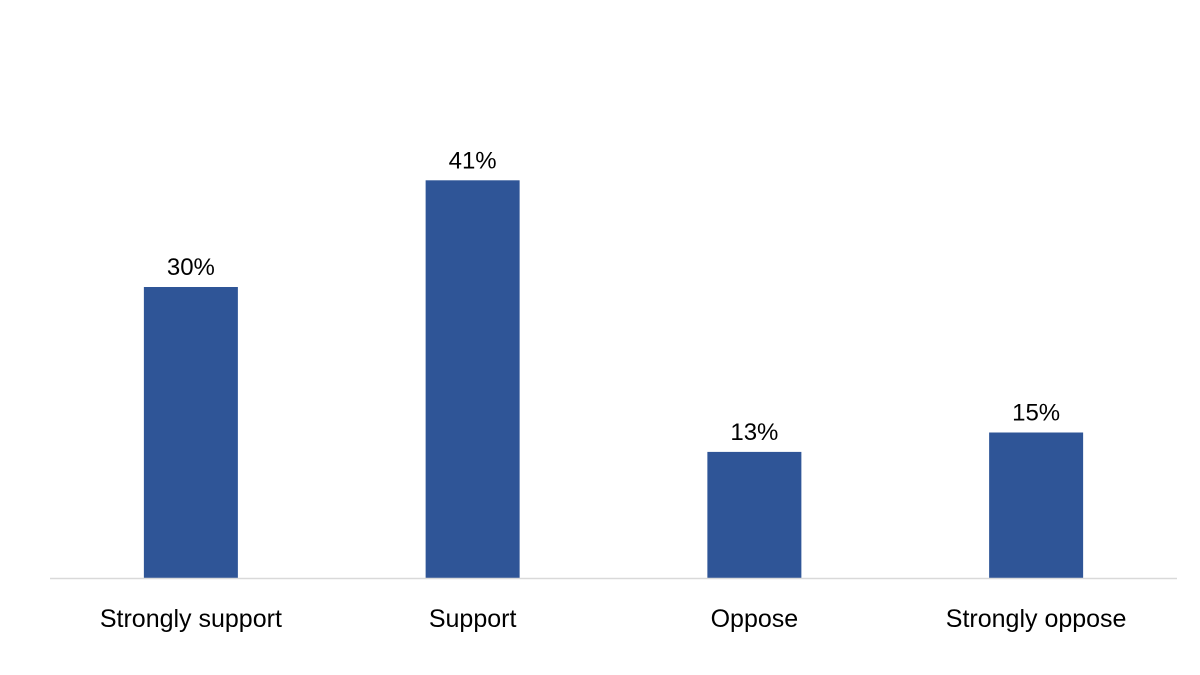  What do you see at coordinates (472, 379) in the screenshot?
I see `bar-support` at bounding box center [472, 379].